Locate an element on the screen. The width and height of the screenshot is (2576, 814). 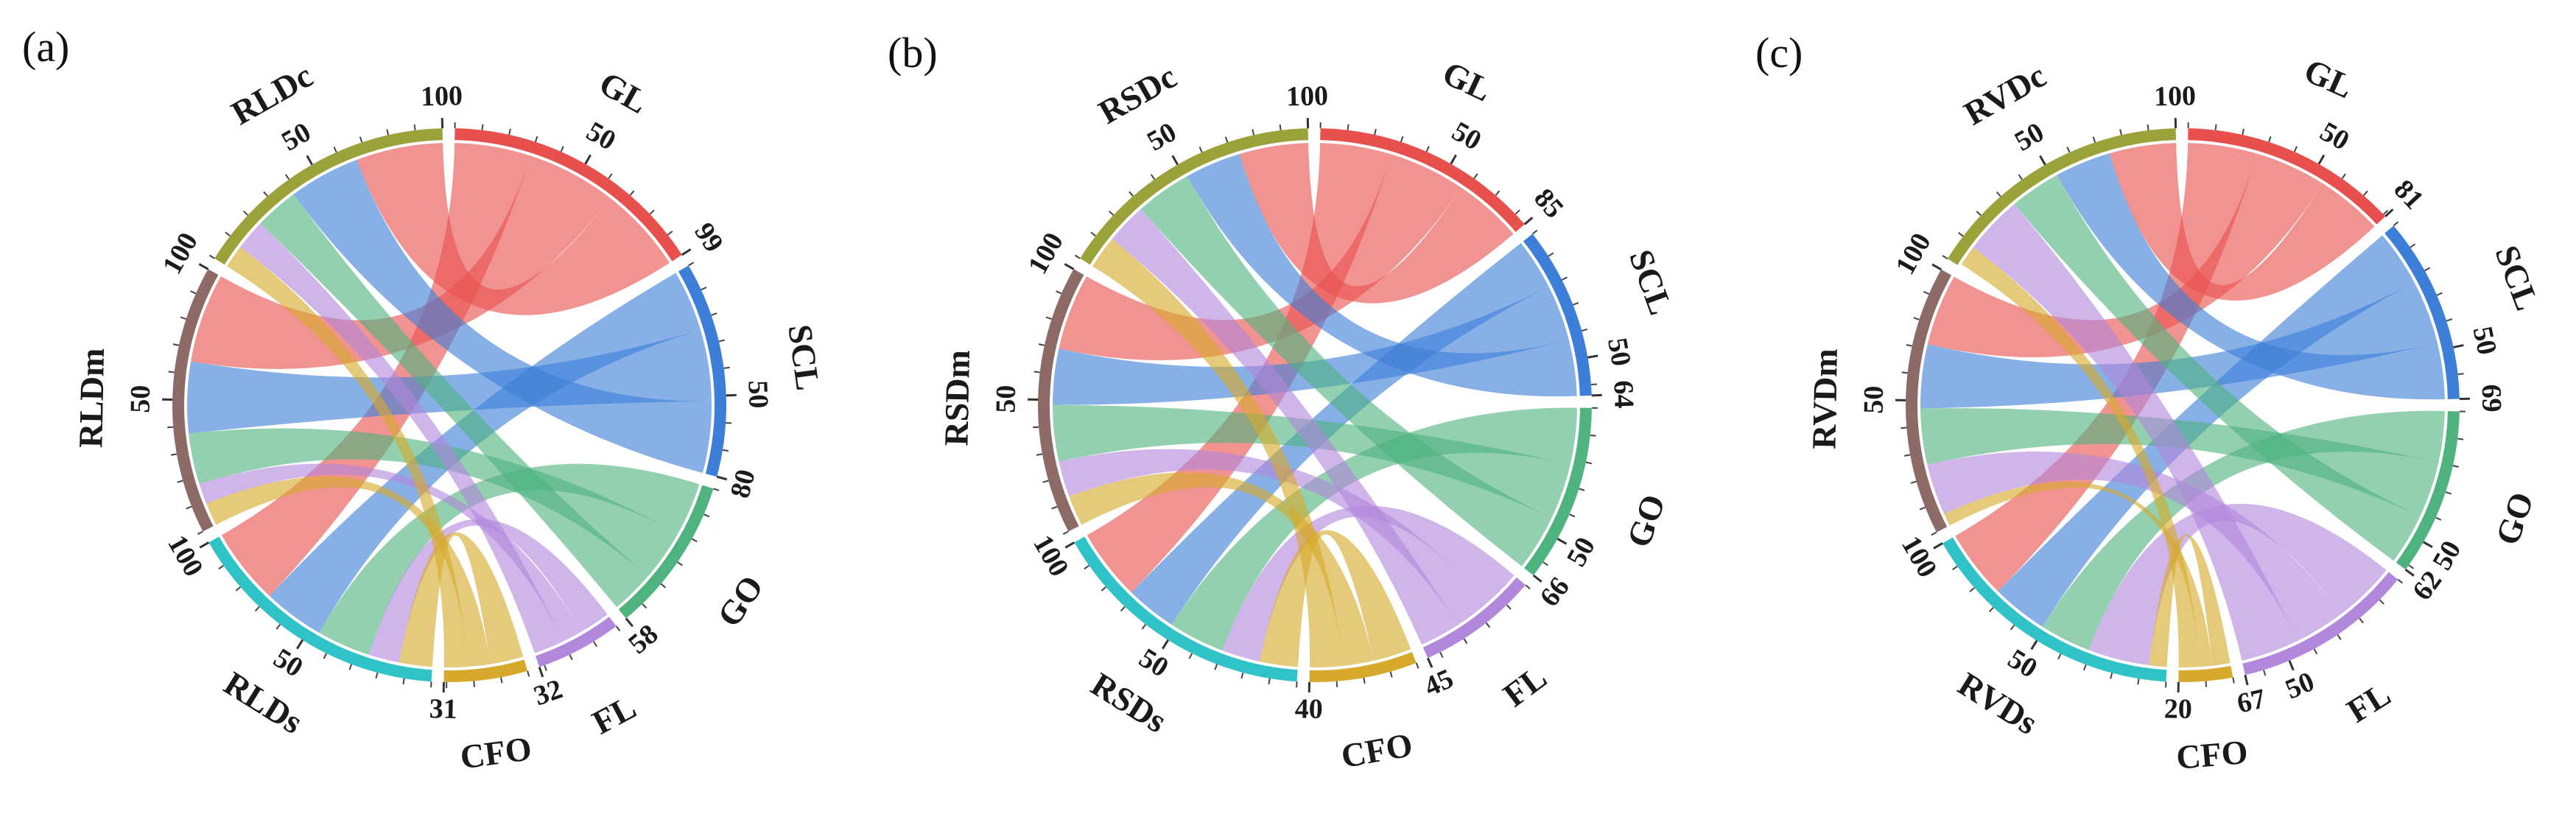
chord-link-fl-rlds is located at coordinates (488, 591).